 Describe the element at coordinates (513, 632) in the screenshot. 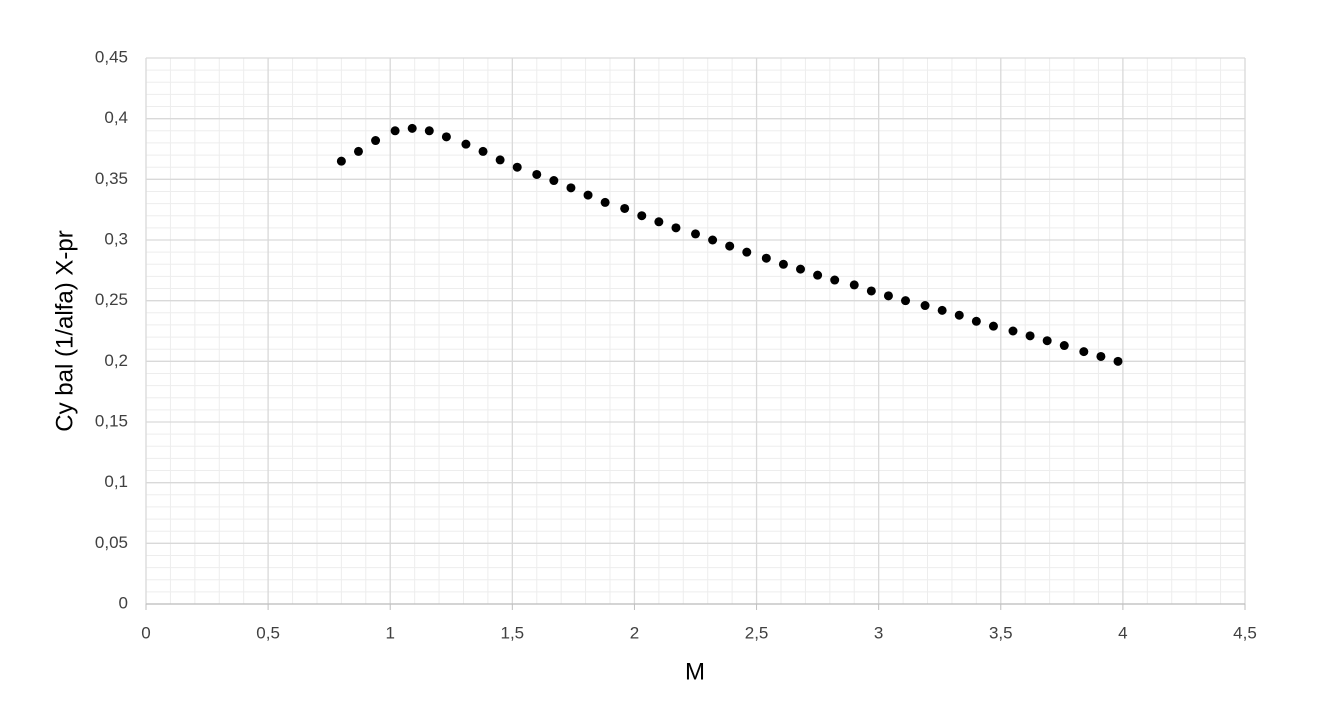

I see `x-tick-label: 1,5` at that location.